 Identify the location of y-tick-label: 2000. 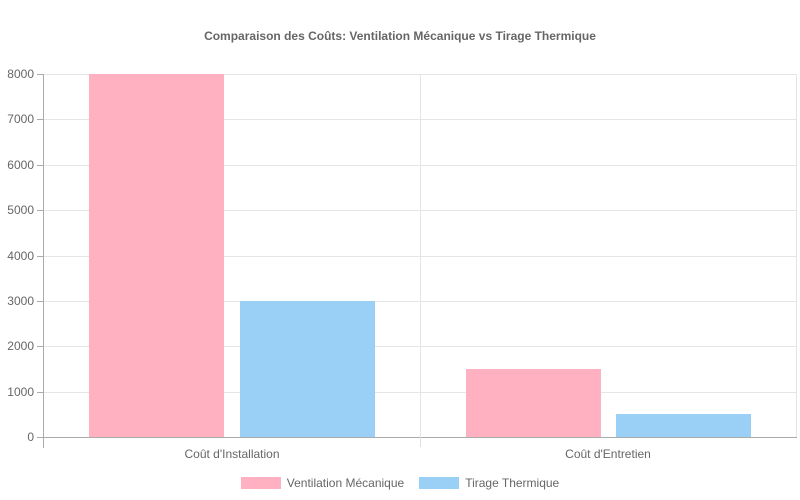
(20, 346).